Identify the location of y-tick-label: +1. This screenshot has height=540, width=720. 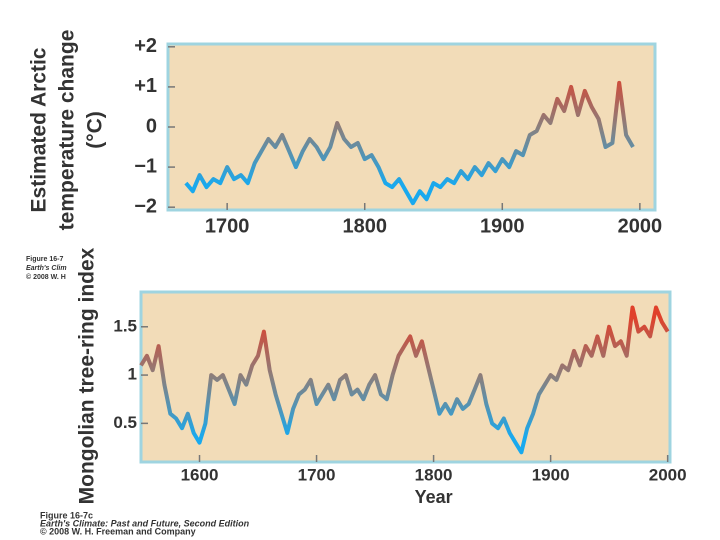
(145, 86).